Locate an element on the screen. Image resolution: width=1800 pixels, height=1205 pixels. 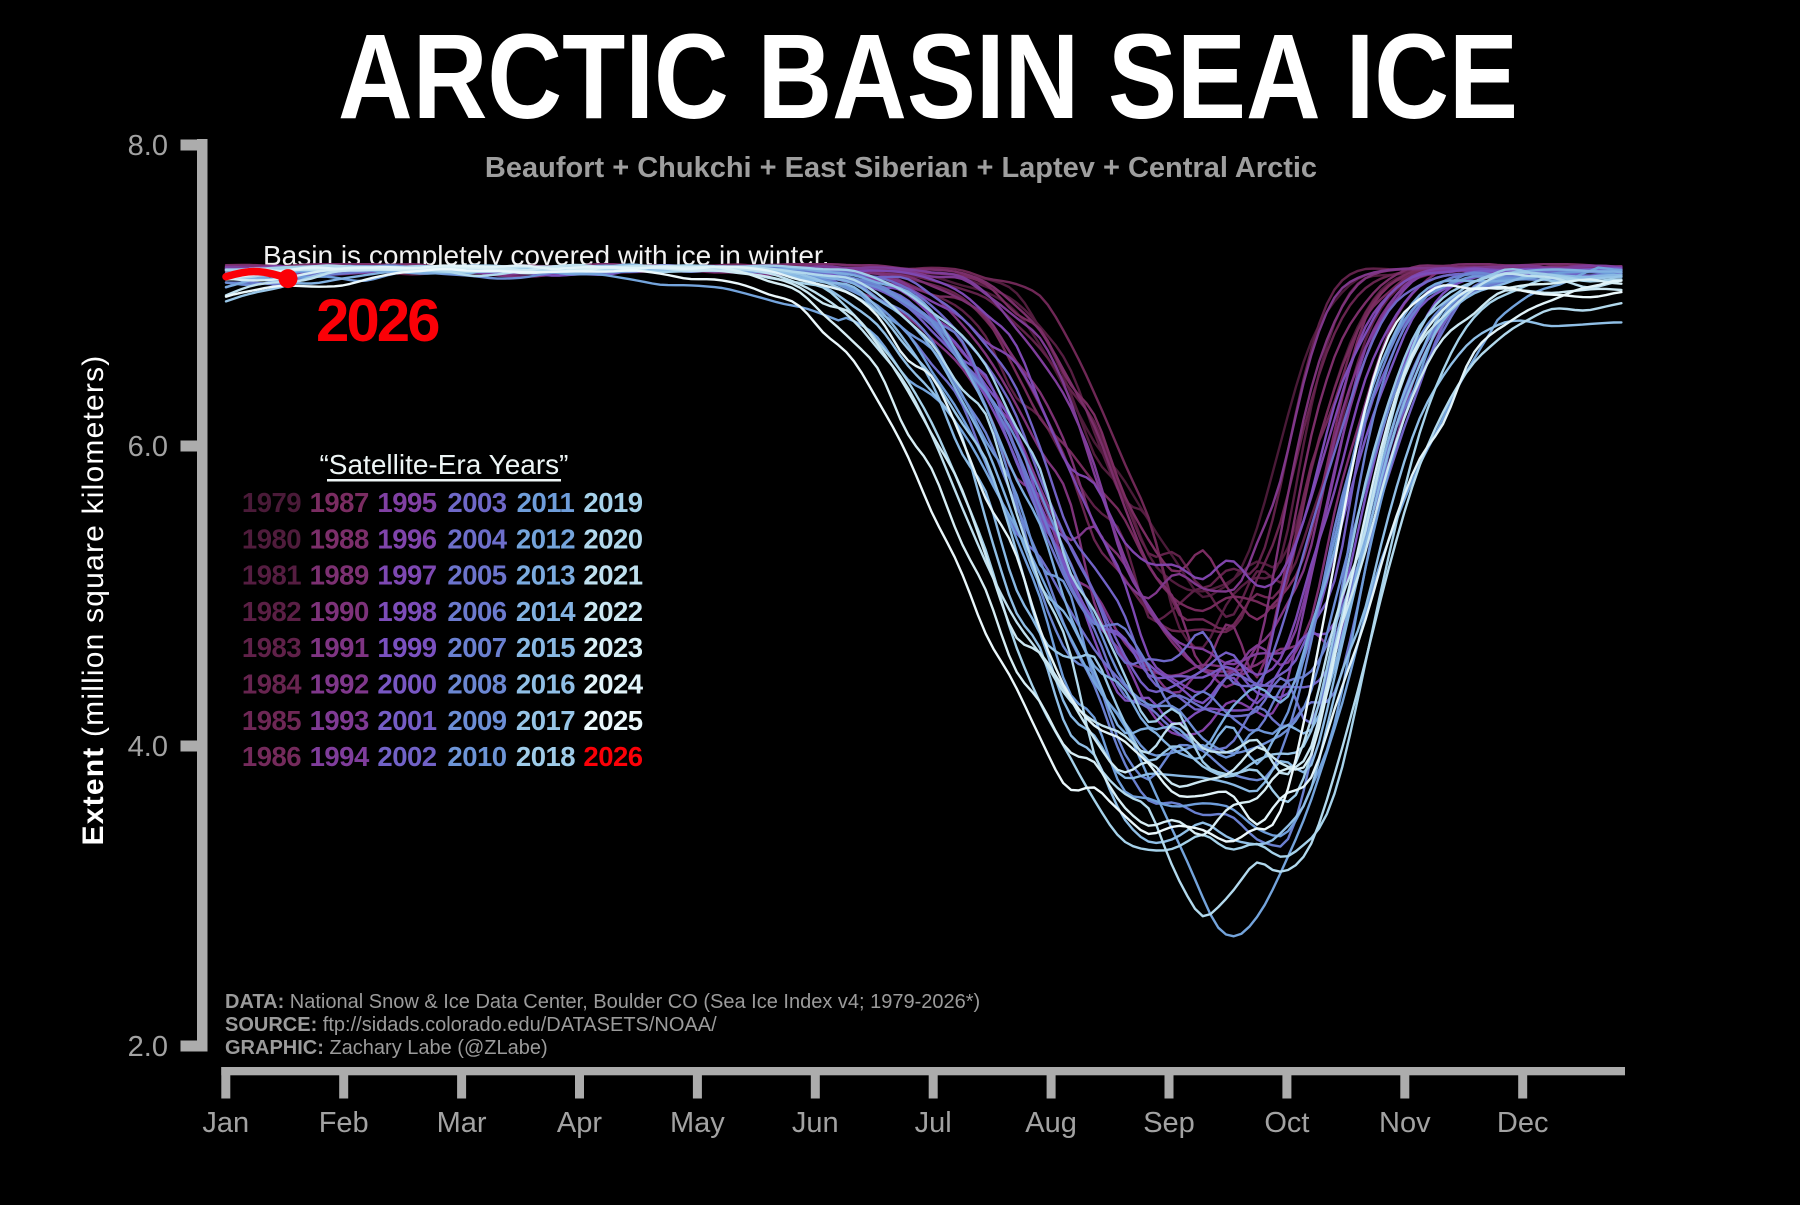
svg-text: 2017 is located at coordinates (545, 720).